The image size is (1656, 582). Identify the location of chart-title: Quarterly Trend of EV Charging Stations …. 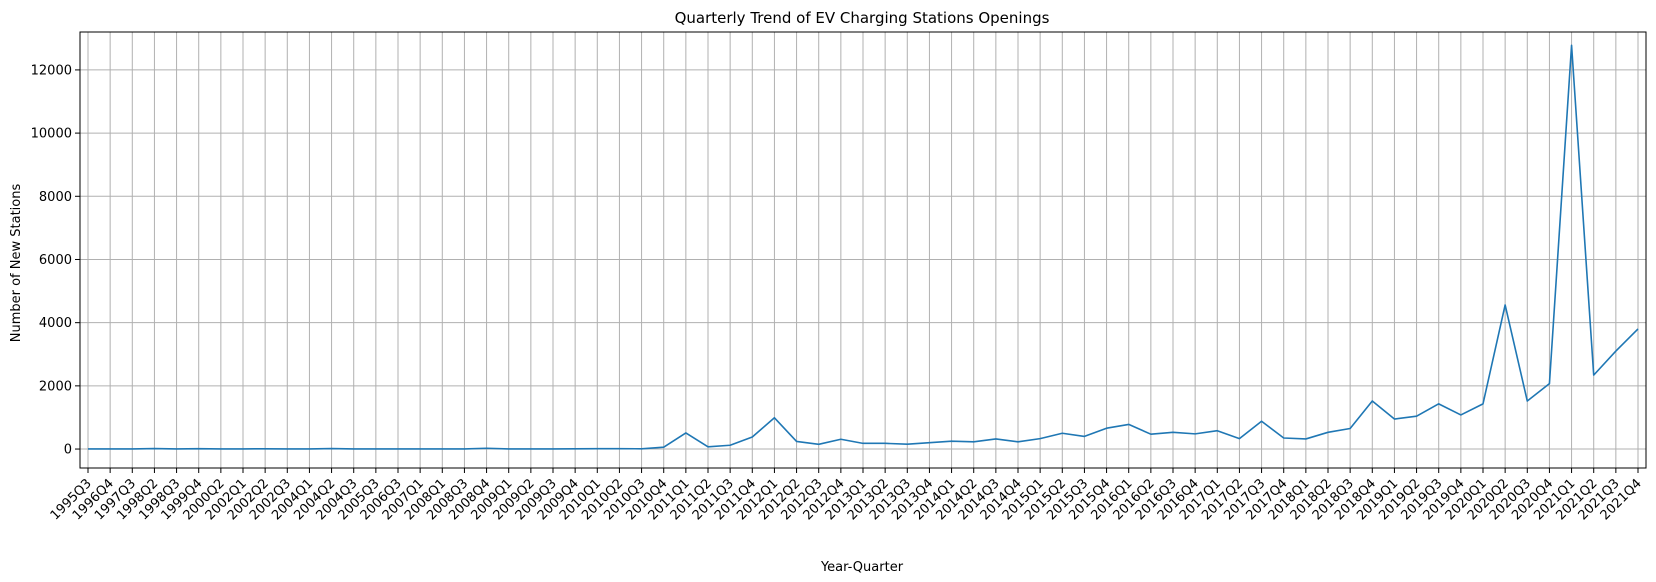
(862, 18).